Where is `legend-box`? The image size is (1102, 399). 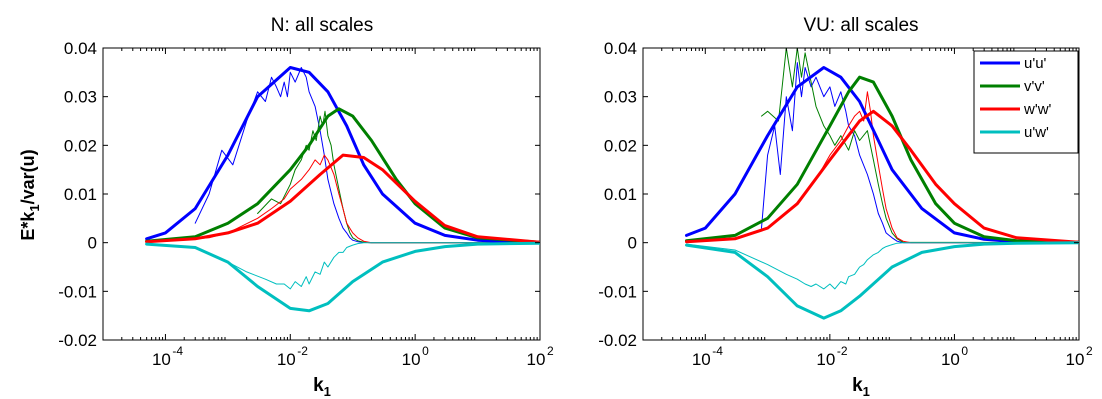
legend-box is located at coordinates (1026, 102).